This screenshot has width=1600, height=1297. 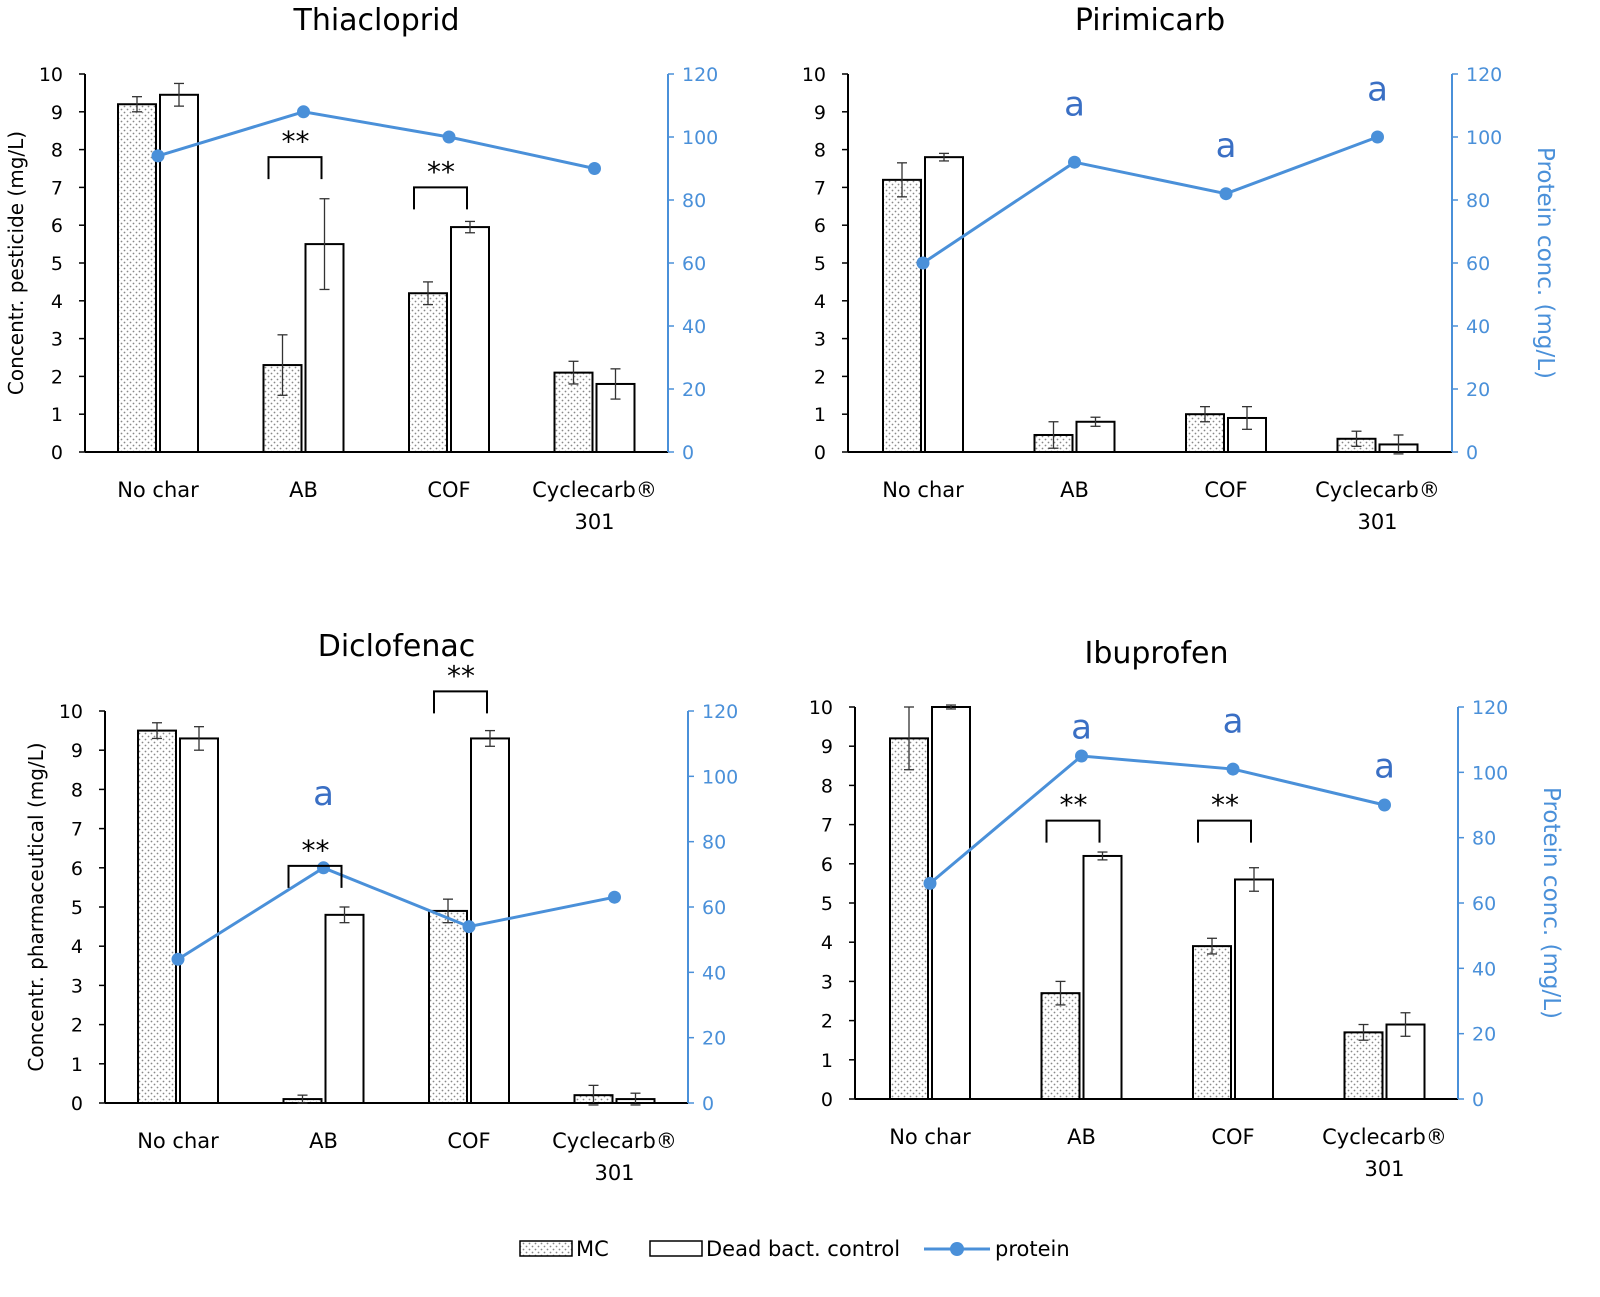 What do you see at coordinates (376, 20) in the screenshot?
I see `chart-title: Thiacloprid` at bounding box center [376, 20].